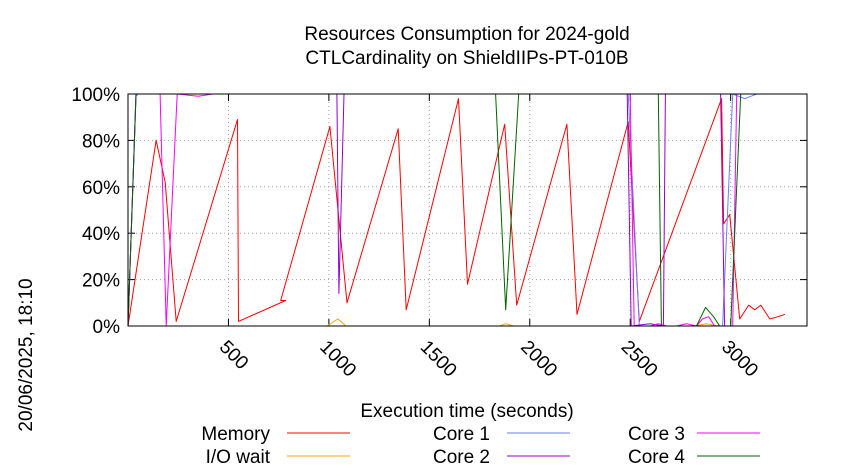 The image size is (850, 475). What do you see at coordinates (461, 457) in the screenshot?
I see `legend-label-core-2: Core 2` at bounding box center [461, 457].